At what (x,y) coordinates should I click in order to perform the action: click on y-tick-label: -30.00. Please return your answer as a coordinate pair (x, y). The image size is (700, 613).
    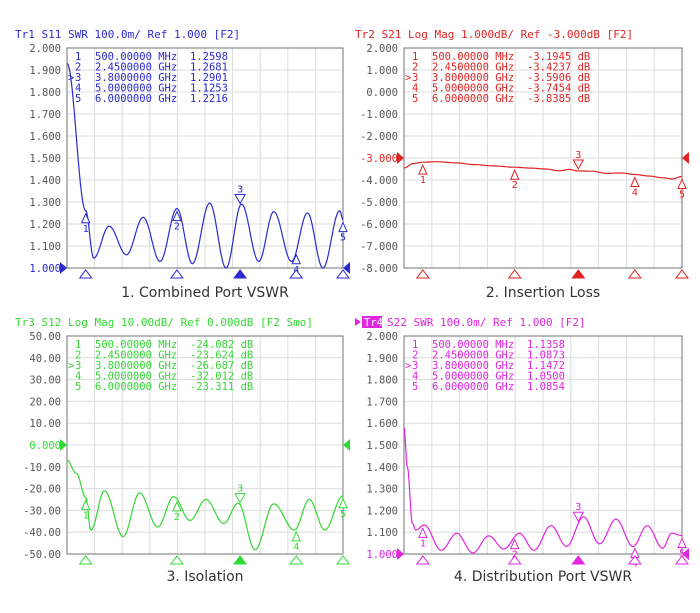
    Looking at the image, I should click on (42, 511).